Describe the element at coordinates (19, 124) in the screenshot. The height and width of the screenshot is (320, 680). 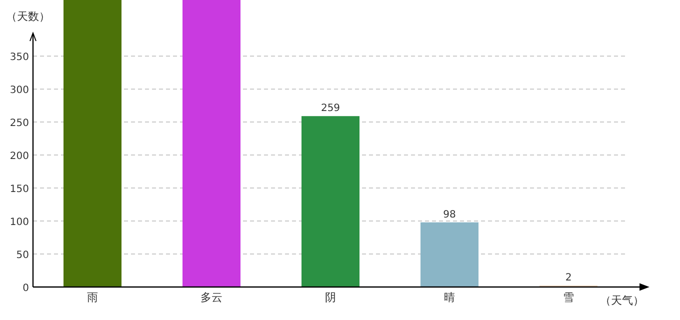
I see `y-tick-label: 250` at that location.